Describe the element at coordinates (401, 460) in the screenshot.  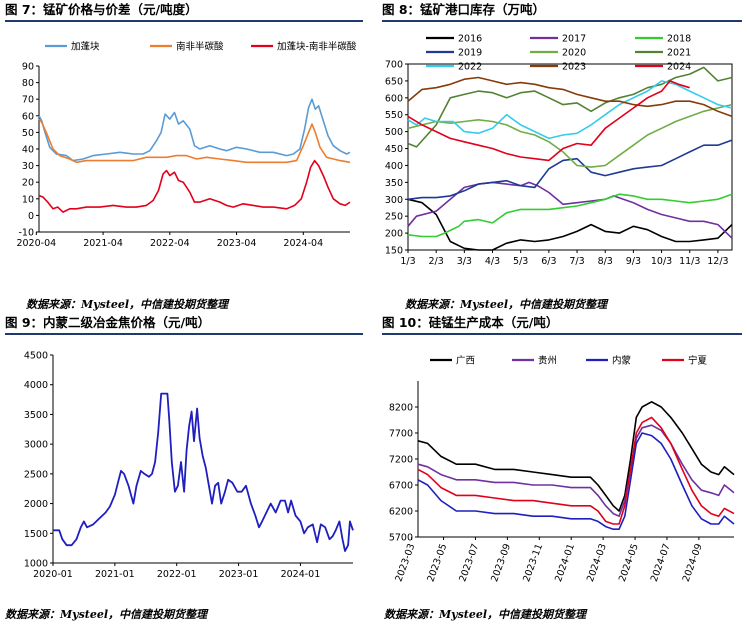
I see `y-tick-label: 7200` at that location.